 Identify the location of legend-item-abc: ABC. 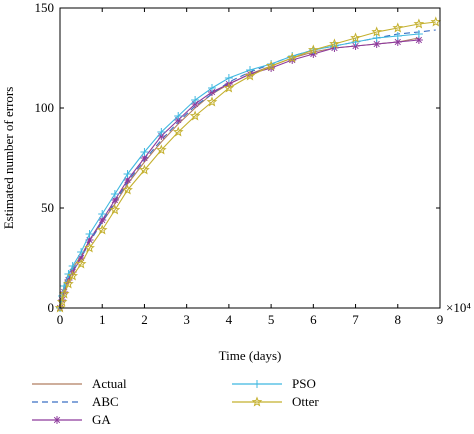
(75, 401).